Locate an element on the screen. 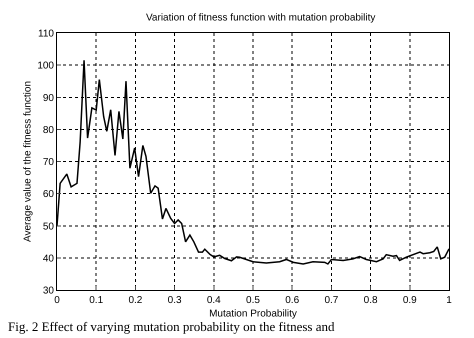  x-tick-label: 0.5 is located at coordinates (253, 300).